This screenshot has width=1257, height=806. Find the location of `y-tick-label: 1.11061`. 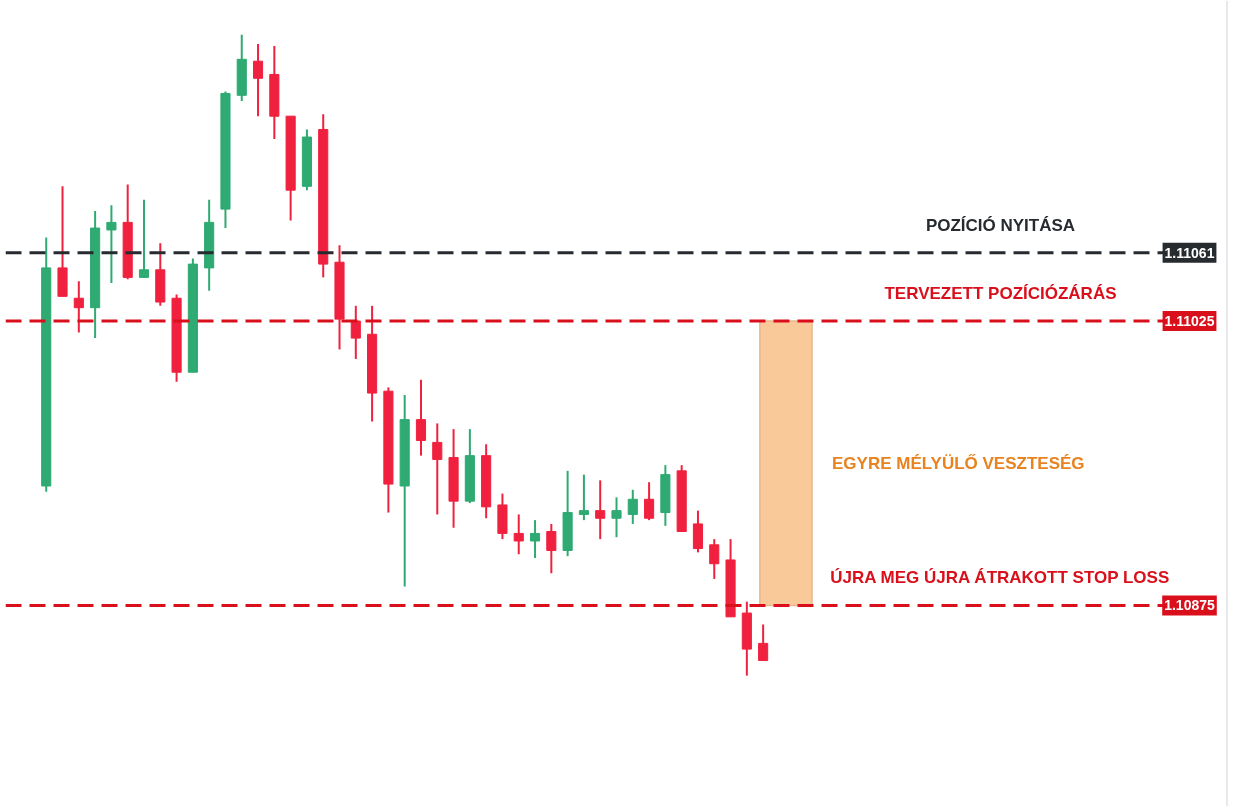

y-tick-label: 1.11061 is located at coordinates (1189, 252).